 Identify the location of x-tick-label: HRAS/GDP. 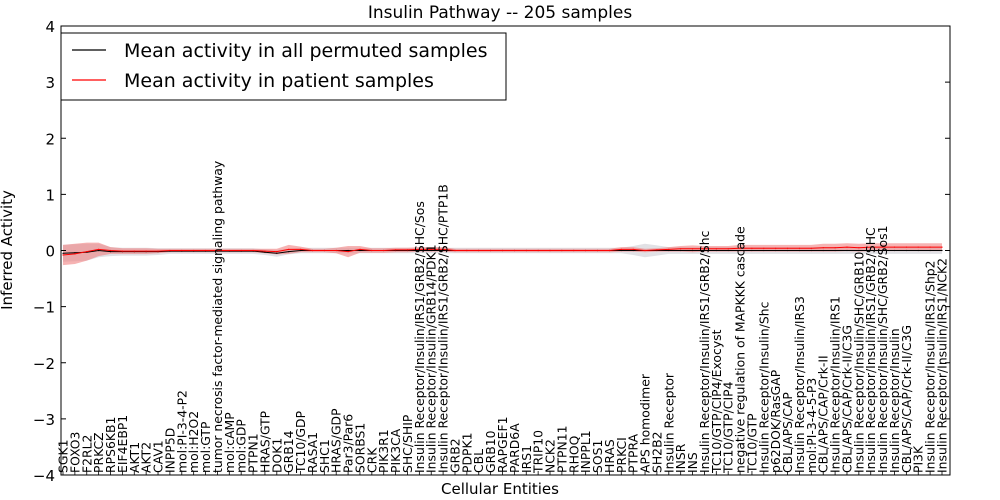
(336, 440).